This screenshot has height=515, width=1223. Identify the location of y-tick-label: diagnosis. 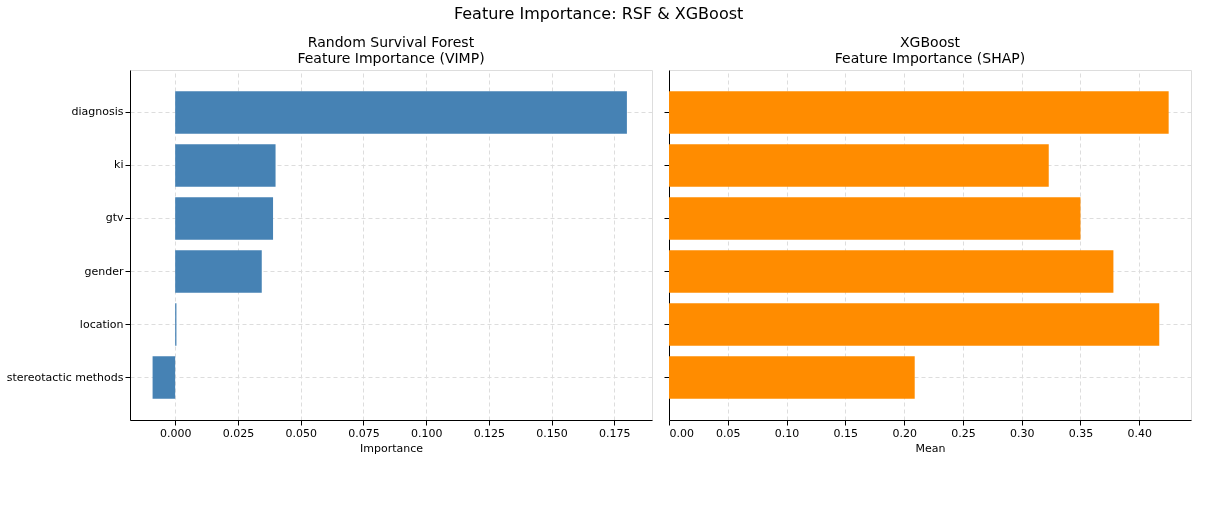
(97, 112).